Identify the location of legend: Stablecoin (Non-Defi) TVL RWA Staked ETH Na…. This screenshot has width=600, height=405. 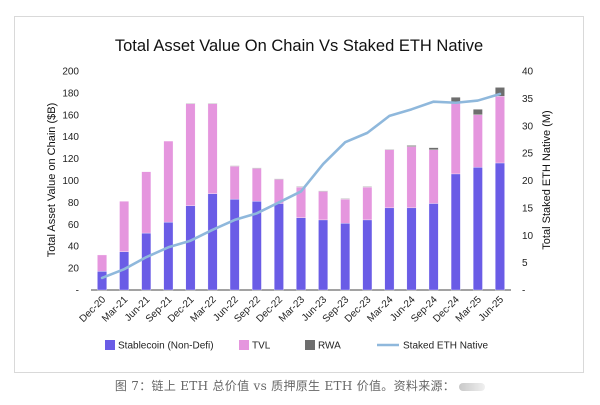
(296, 346).